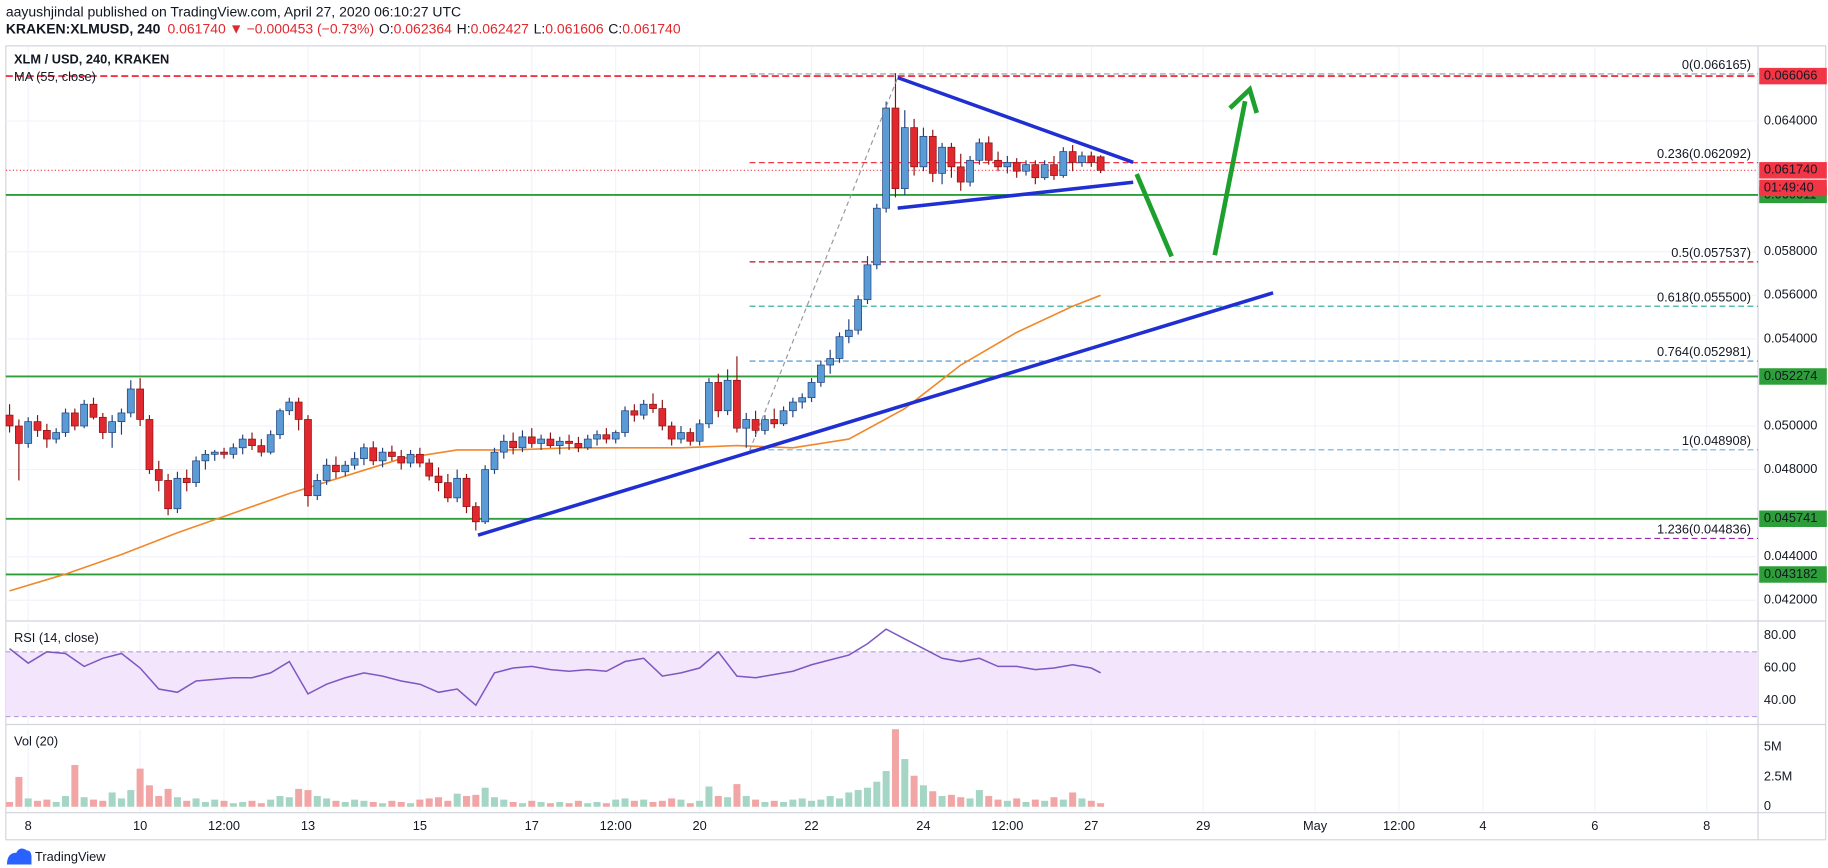 This screenshot has width=1828, height=868. I want to click on open-label: O:, so click(386, 28).